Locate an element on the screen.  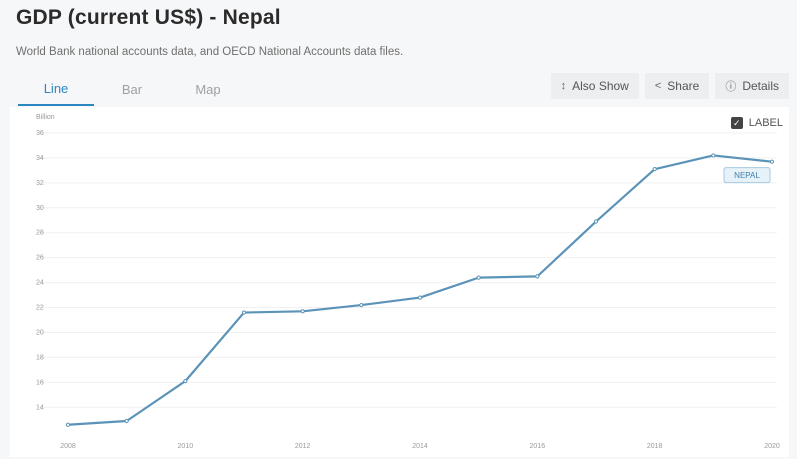
y-tick-label: 34 is located at coordinates (40, 158).